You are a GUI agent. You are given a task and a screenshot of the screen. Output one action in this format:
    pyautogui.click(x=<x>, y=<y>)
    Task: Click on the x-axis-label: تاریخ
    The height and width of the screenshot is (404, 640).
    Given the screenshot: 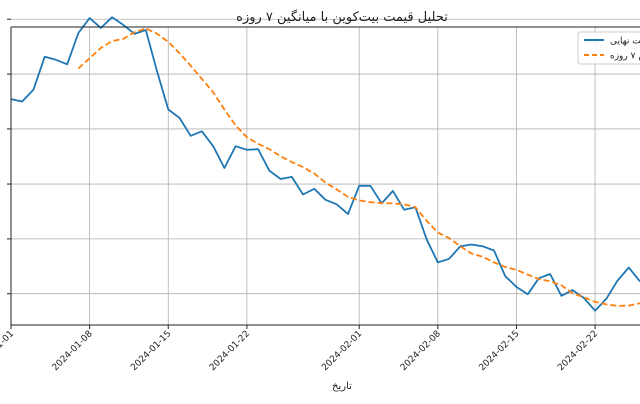 What is the action you would take?
    pyautogui.click(x=342, y=386)
    